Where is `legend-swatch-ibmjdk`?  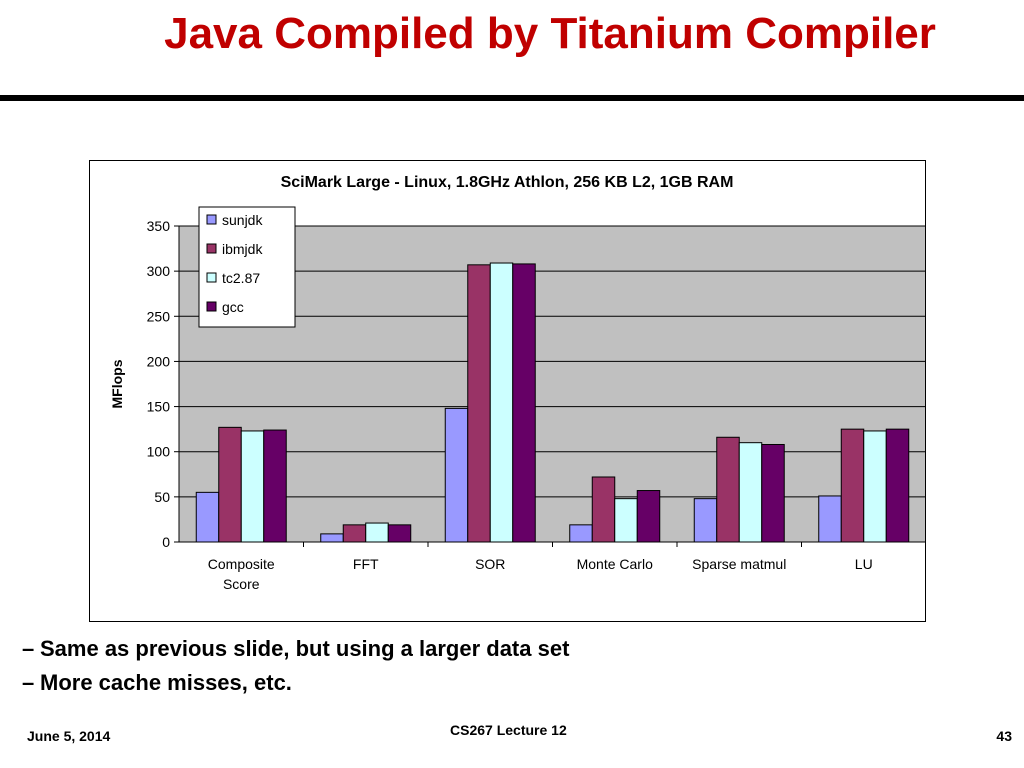 legend-swatch-ibmjdk is located at coordinates (211, 248).